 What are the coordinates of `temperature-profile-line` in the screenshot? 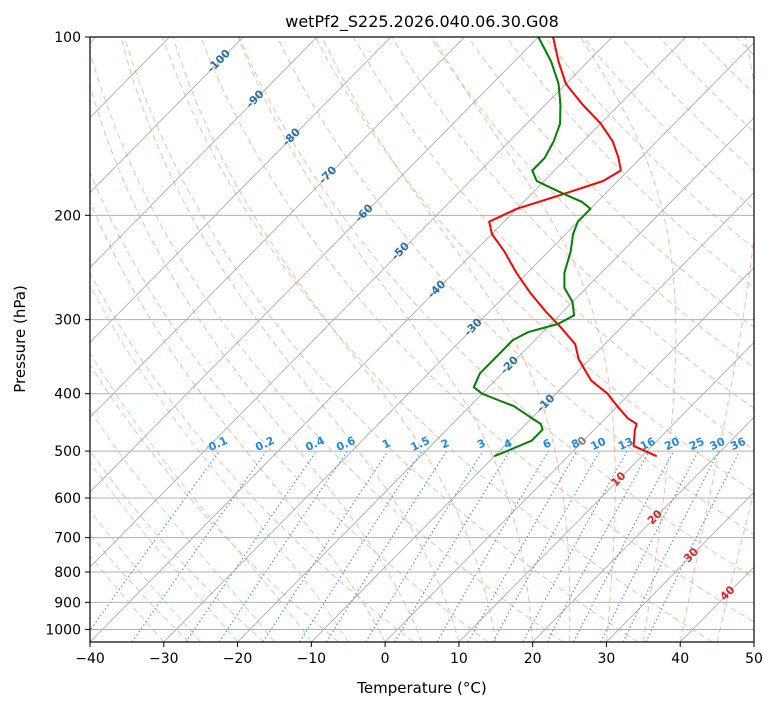 It's located at (573, 247).